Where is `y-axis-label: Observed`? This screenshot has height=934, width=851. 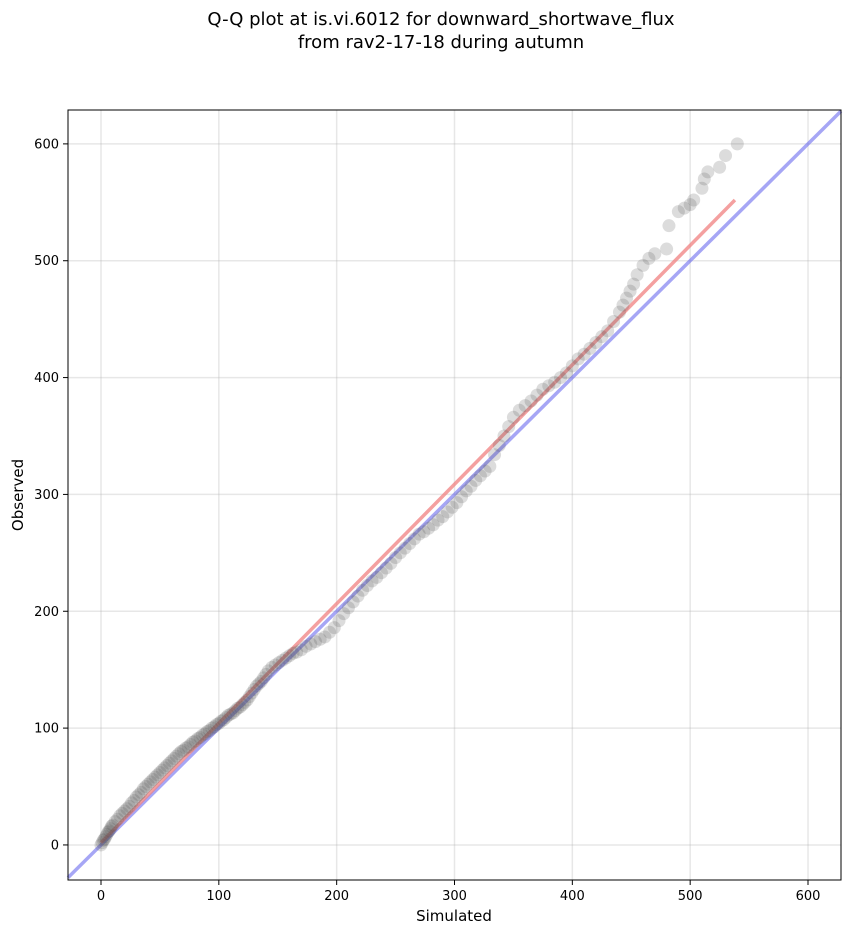
y-axis-label: Observed is located at coordinates (18, 495).